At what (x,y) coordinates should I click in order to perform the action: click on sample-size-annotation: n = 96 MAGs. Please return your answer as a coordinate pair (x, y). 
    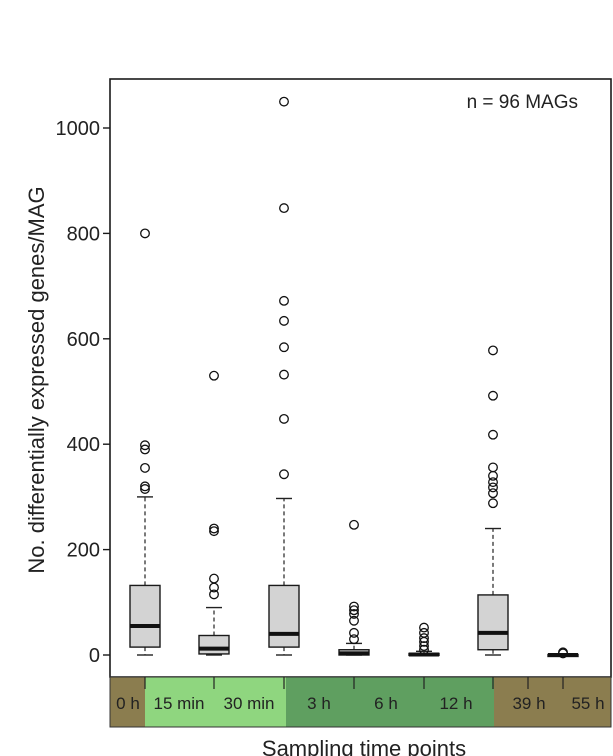
    Looking at the image, I should click on (522, 102).